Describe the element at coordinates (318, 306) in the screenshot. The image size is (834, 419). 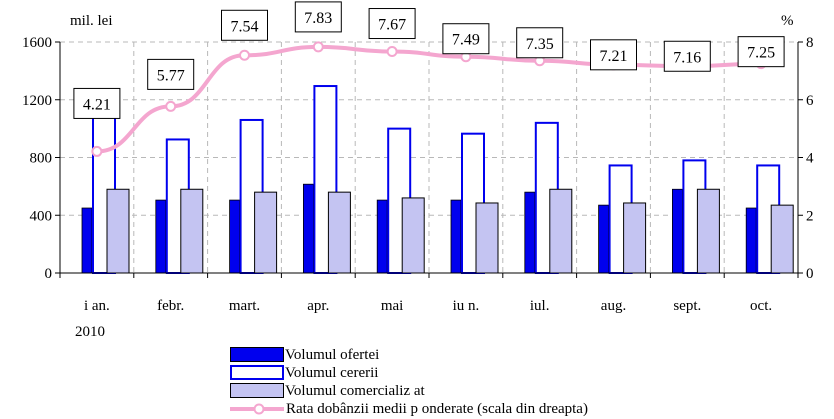
I see `x-tick-label: apr.` at that location.